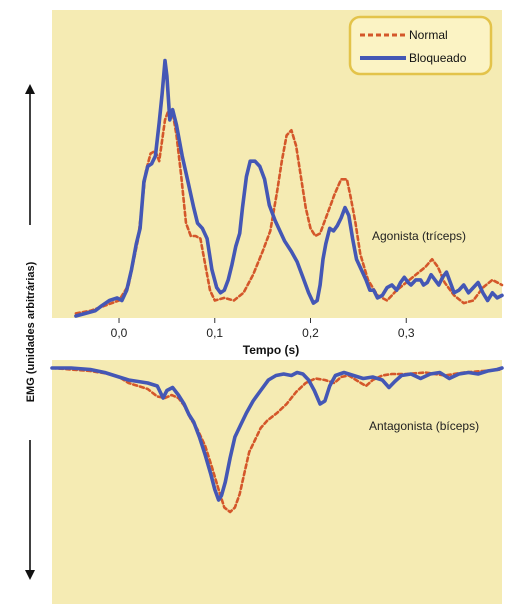 Image resolution: width=517 pixels, height=609 pixels. I want to click on x-axis-ticks: 0,0 0,1 0,2 0,3, so click(263, 329).